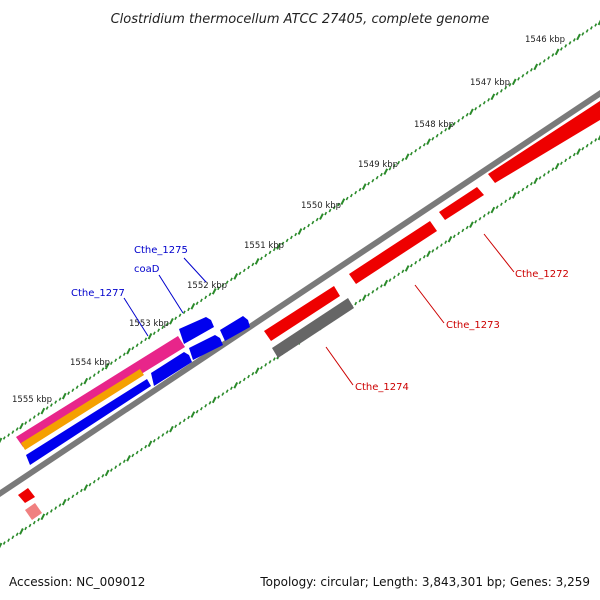 This screenshot has width=600, height=600. I want to click on tick-label: 1548 kbp, so click(434, 125).